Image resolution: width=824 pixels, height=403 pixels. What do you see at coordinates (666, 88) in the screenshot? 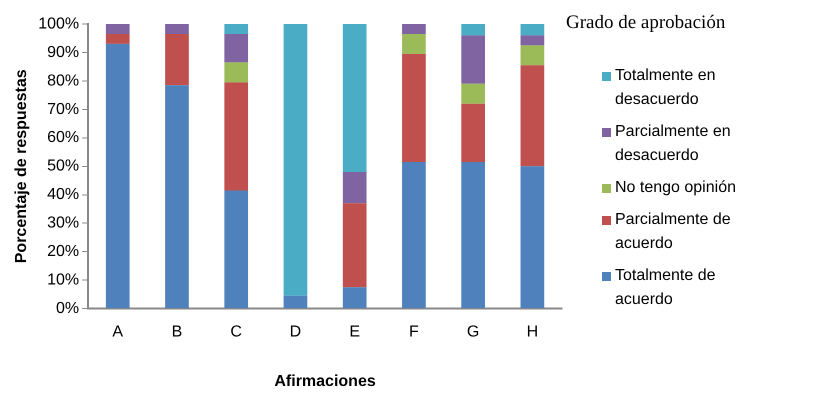
I see `legend-label: Totalmente en desacuerdo` at bounding box center [666, 88].